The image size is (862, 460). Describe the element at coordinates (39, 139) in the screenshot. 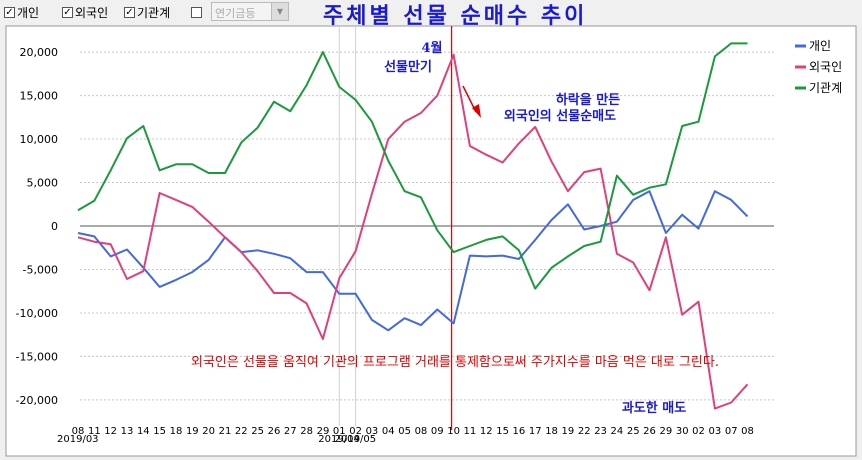

I see `y-tick-label: 10,000` at that location.